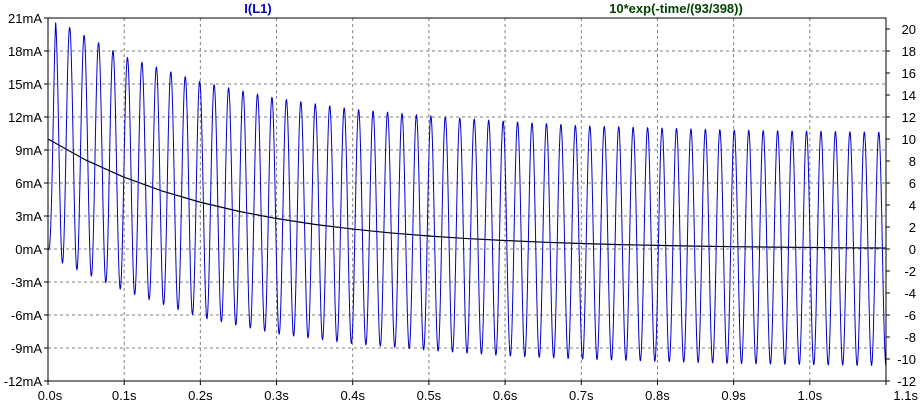  What do you see at coordinates (910, 271) in the screenshot?
I see `right-tick-label: -2` at bounding box center [910, 271].